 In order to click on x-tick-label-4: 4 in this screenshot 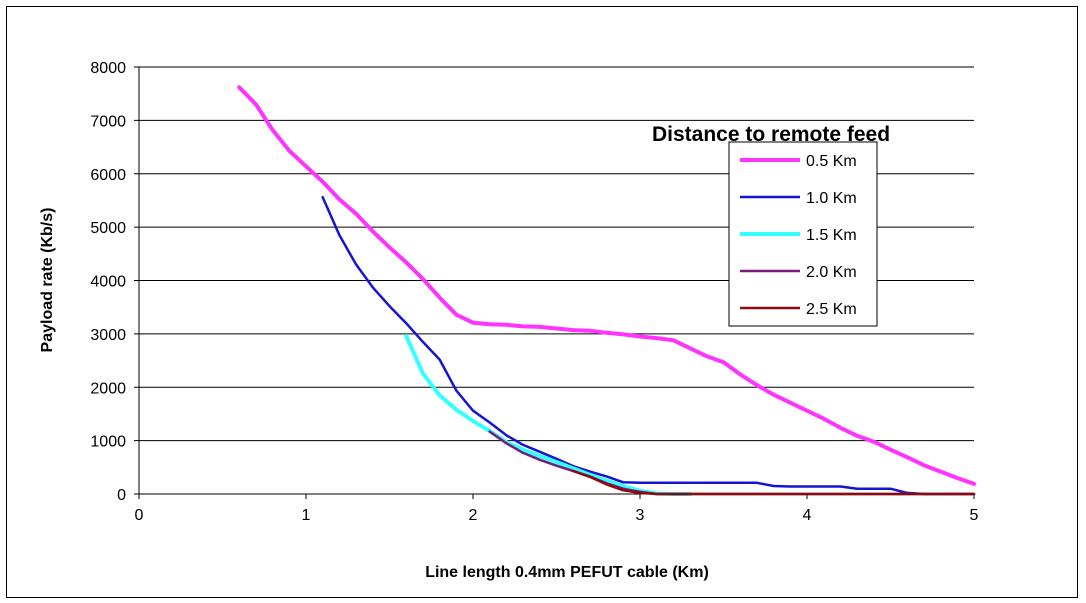, I will do `click(807, 515)`.